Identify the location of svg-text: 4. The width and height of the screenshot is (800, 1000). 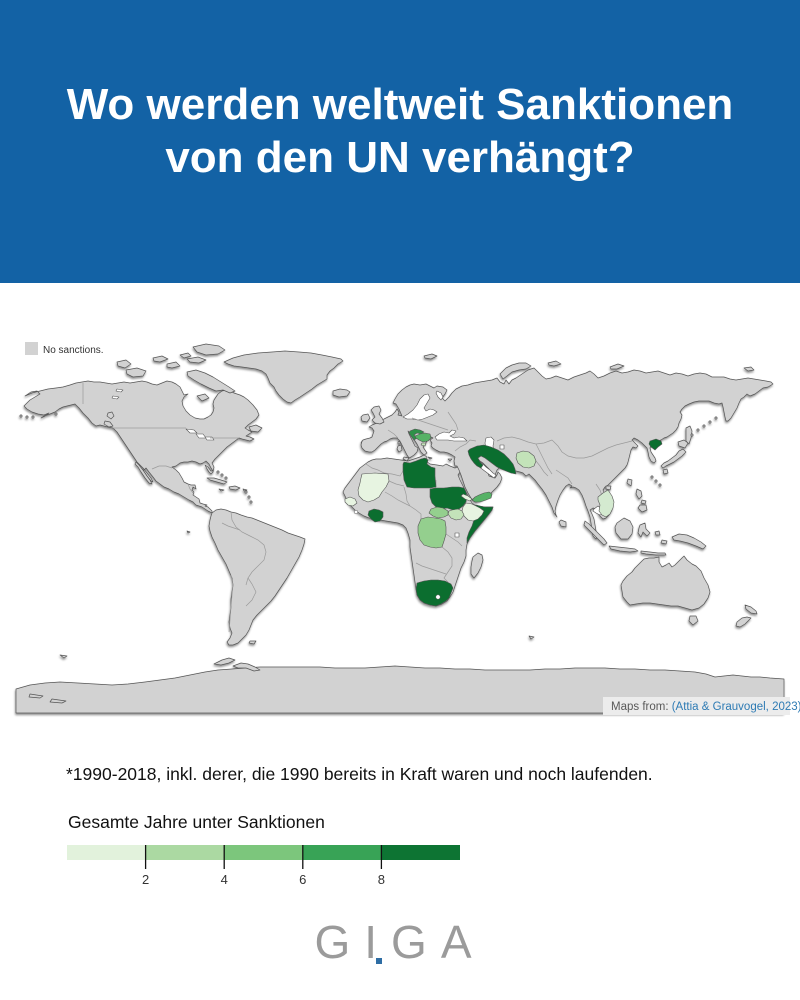
(224, 879).